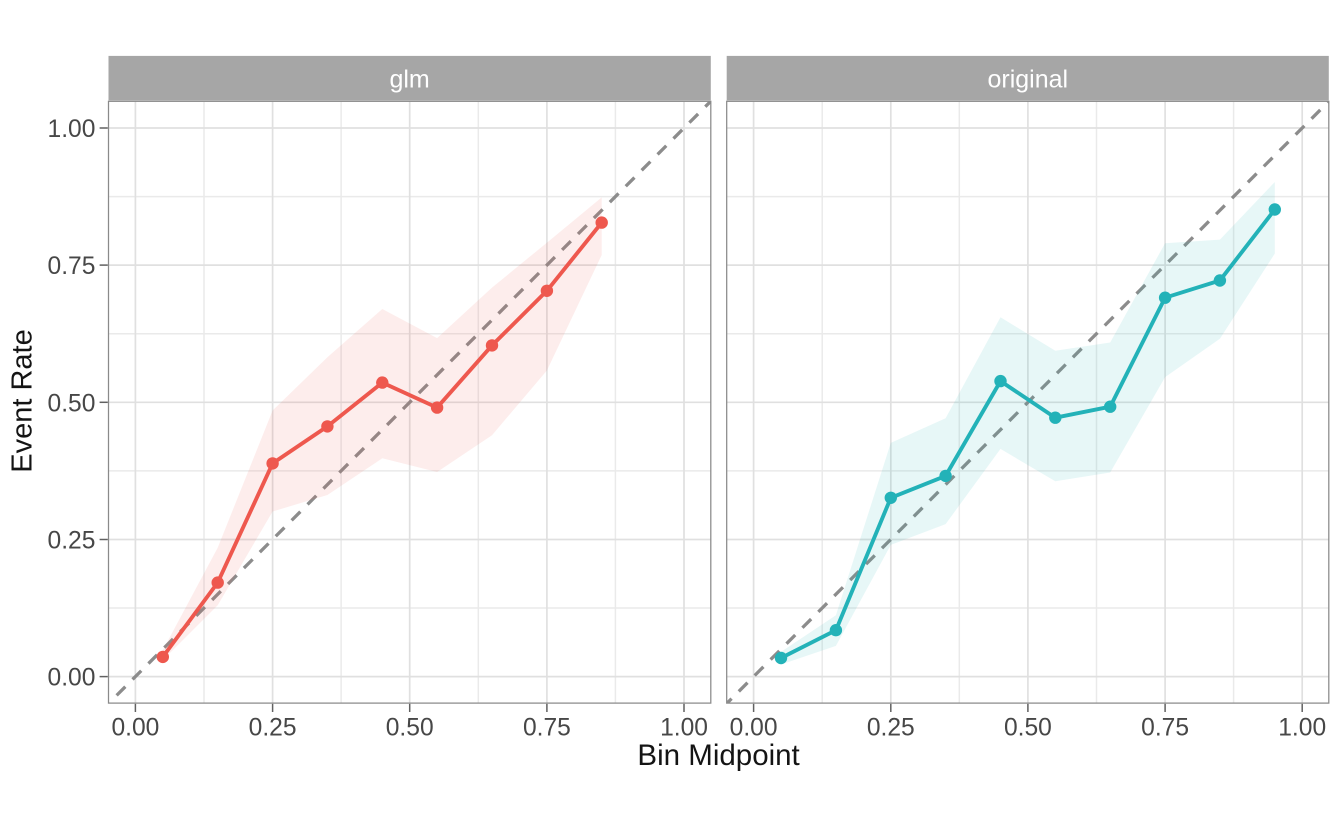  Describe the element at coordinates (409, 80) in the screenshot. I see `svg-text: glm` at that location.